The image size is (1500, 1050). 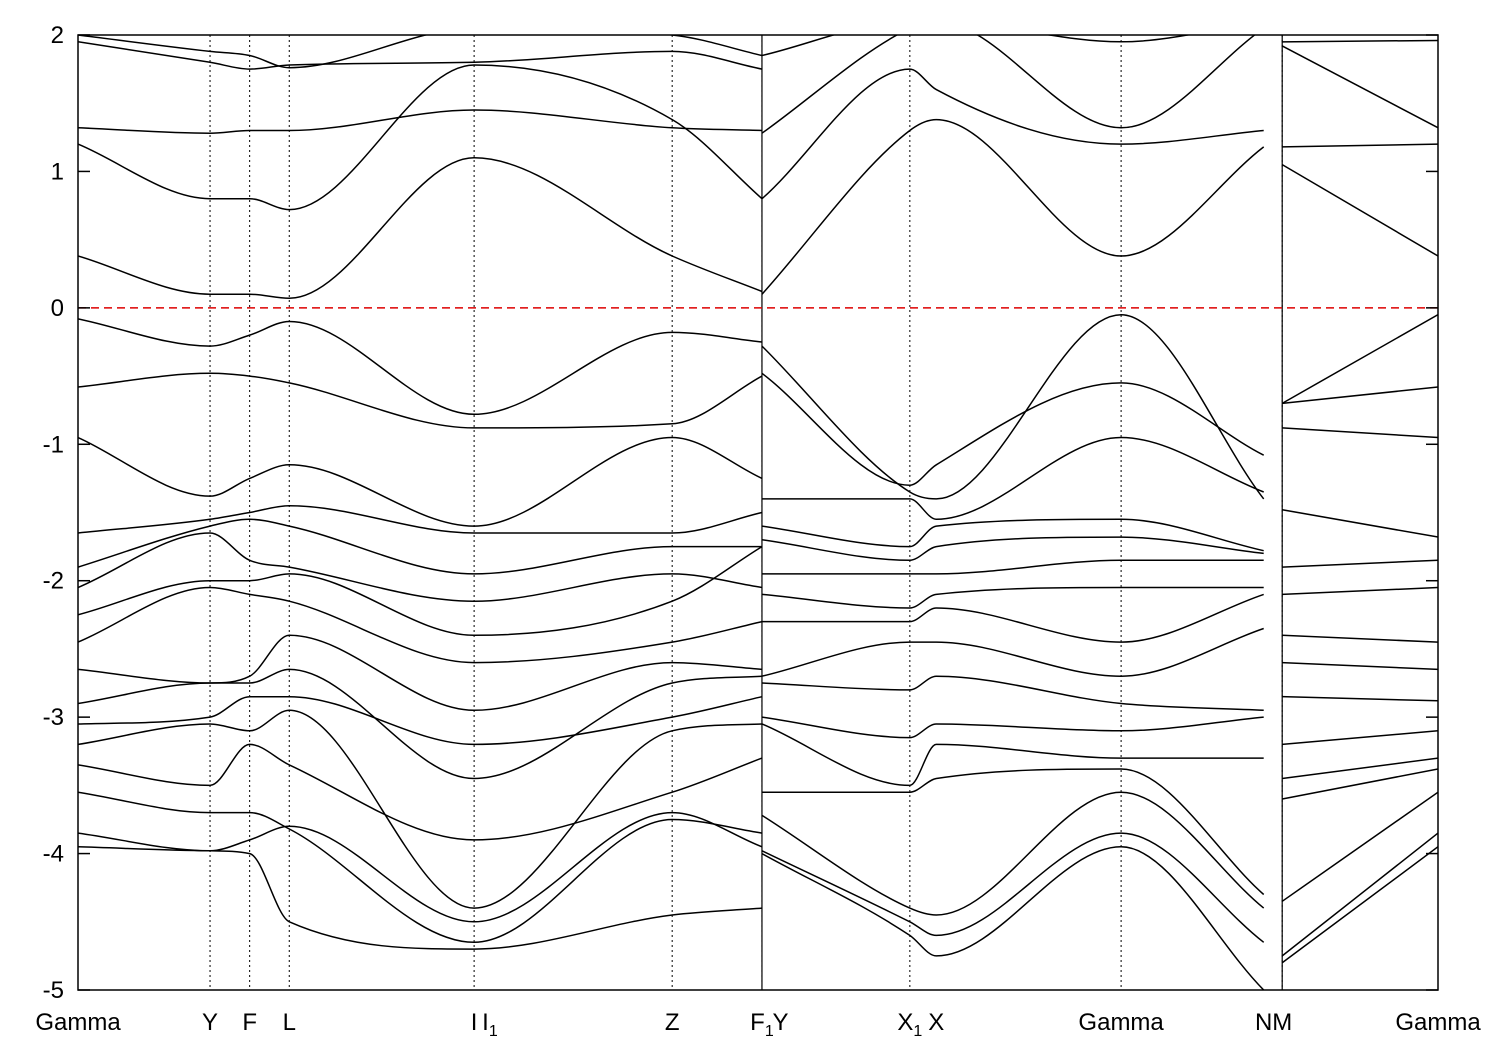 I want to click on y-tick-label-2: 0, so click(x=57, y=308).